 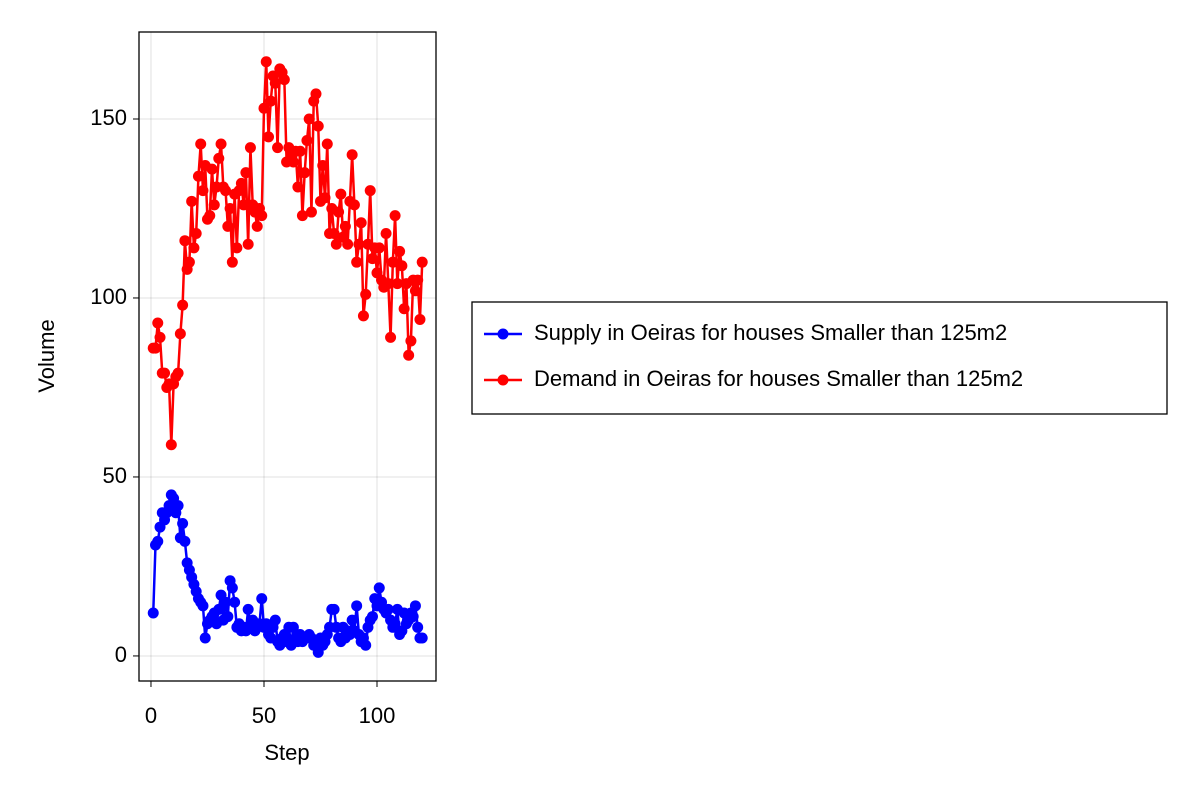 What do you see at coordinates (377, 715) in the screenshot?
I see `x-tick-label: 100` at bounding box center [377, 715].